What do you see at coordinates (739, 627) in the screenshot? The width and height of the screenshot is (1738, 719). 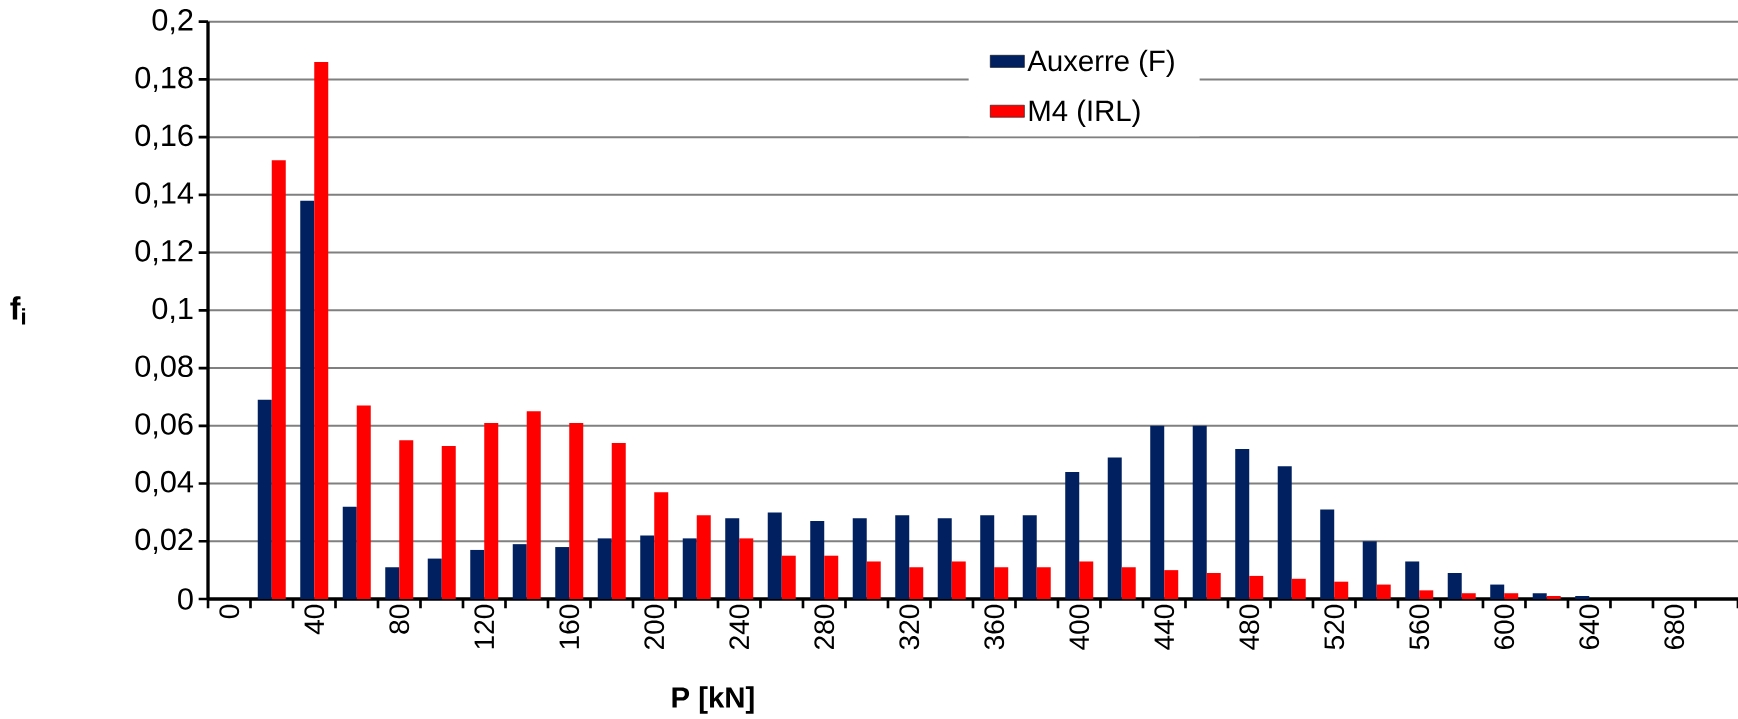 I see `x-tick-label: 240` at bounding box center [739, 627].